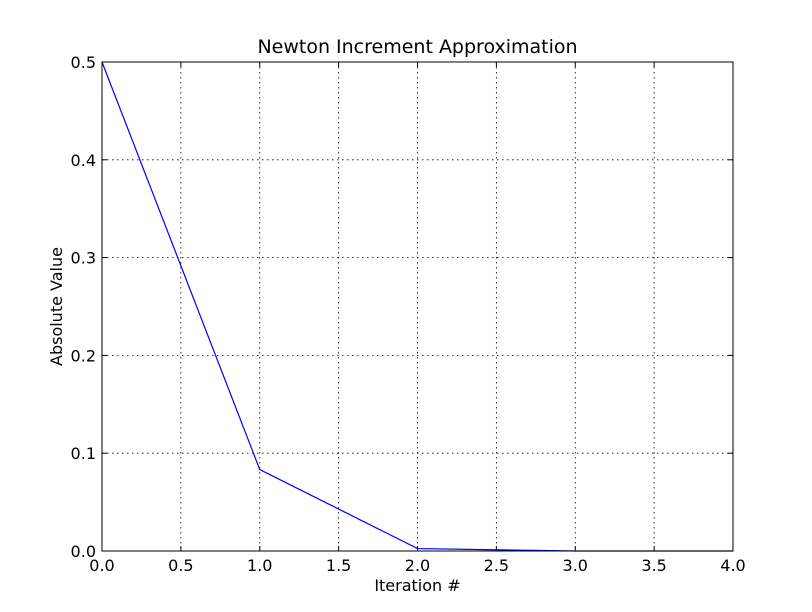 The image size is (812, 612). I want to click on x-axis-label: Iteration #, so click(417, 585).